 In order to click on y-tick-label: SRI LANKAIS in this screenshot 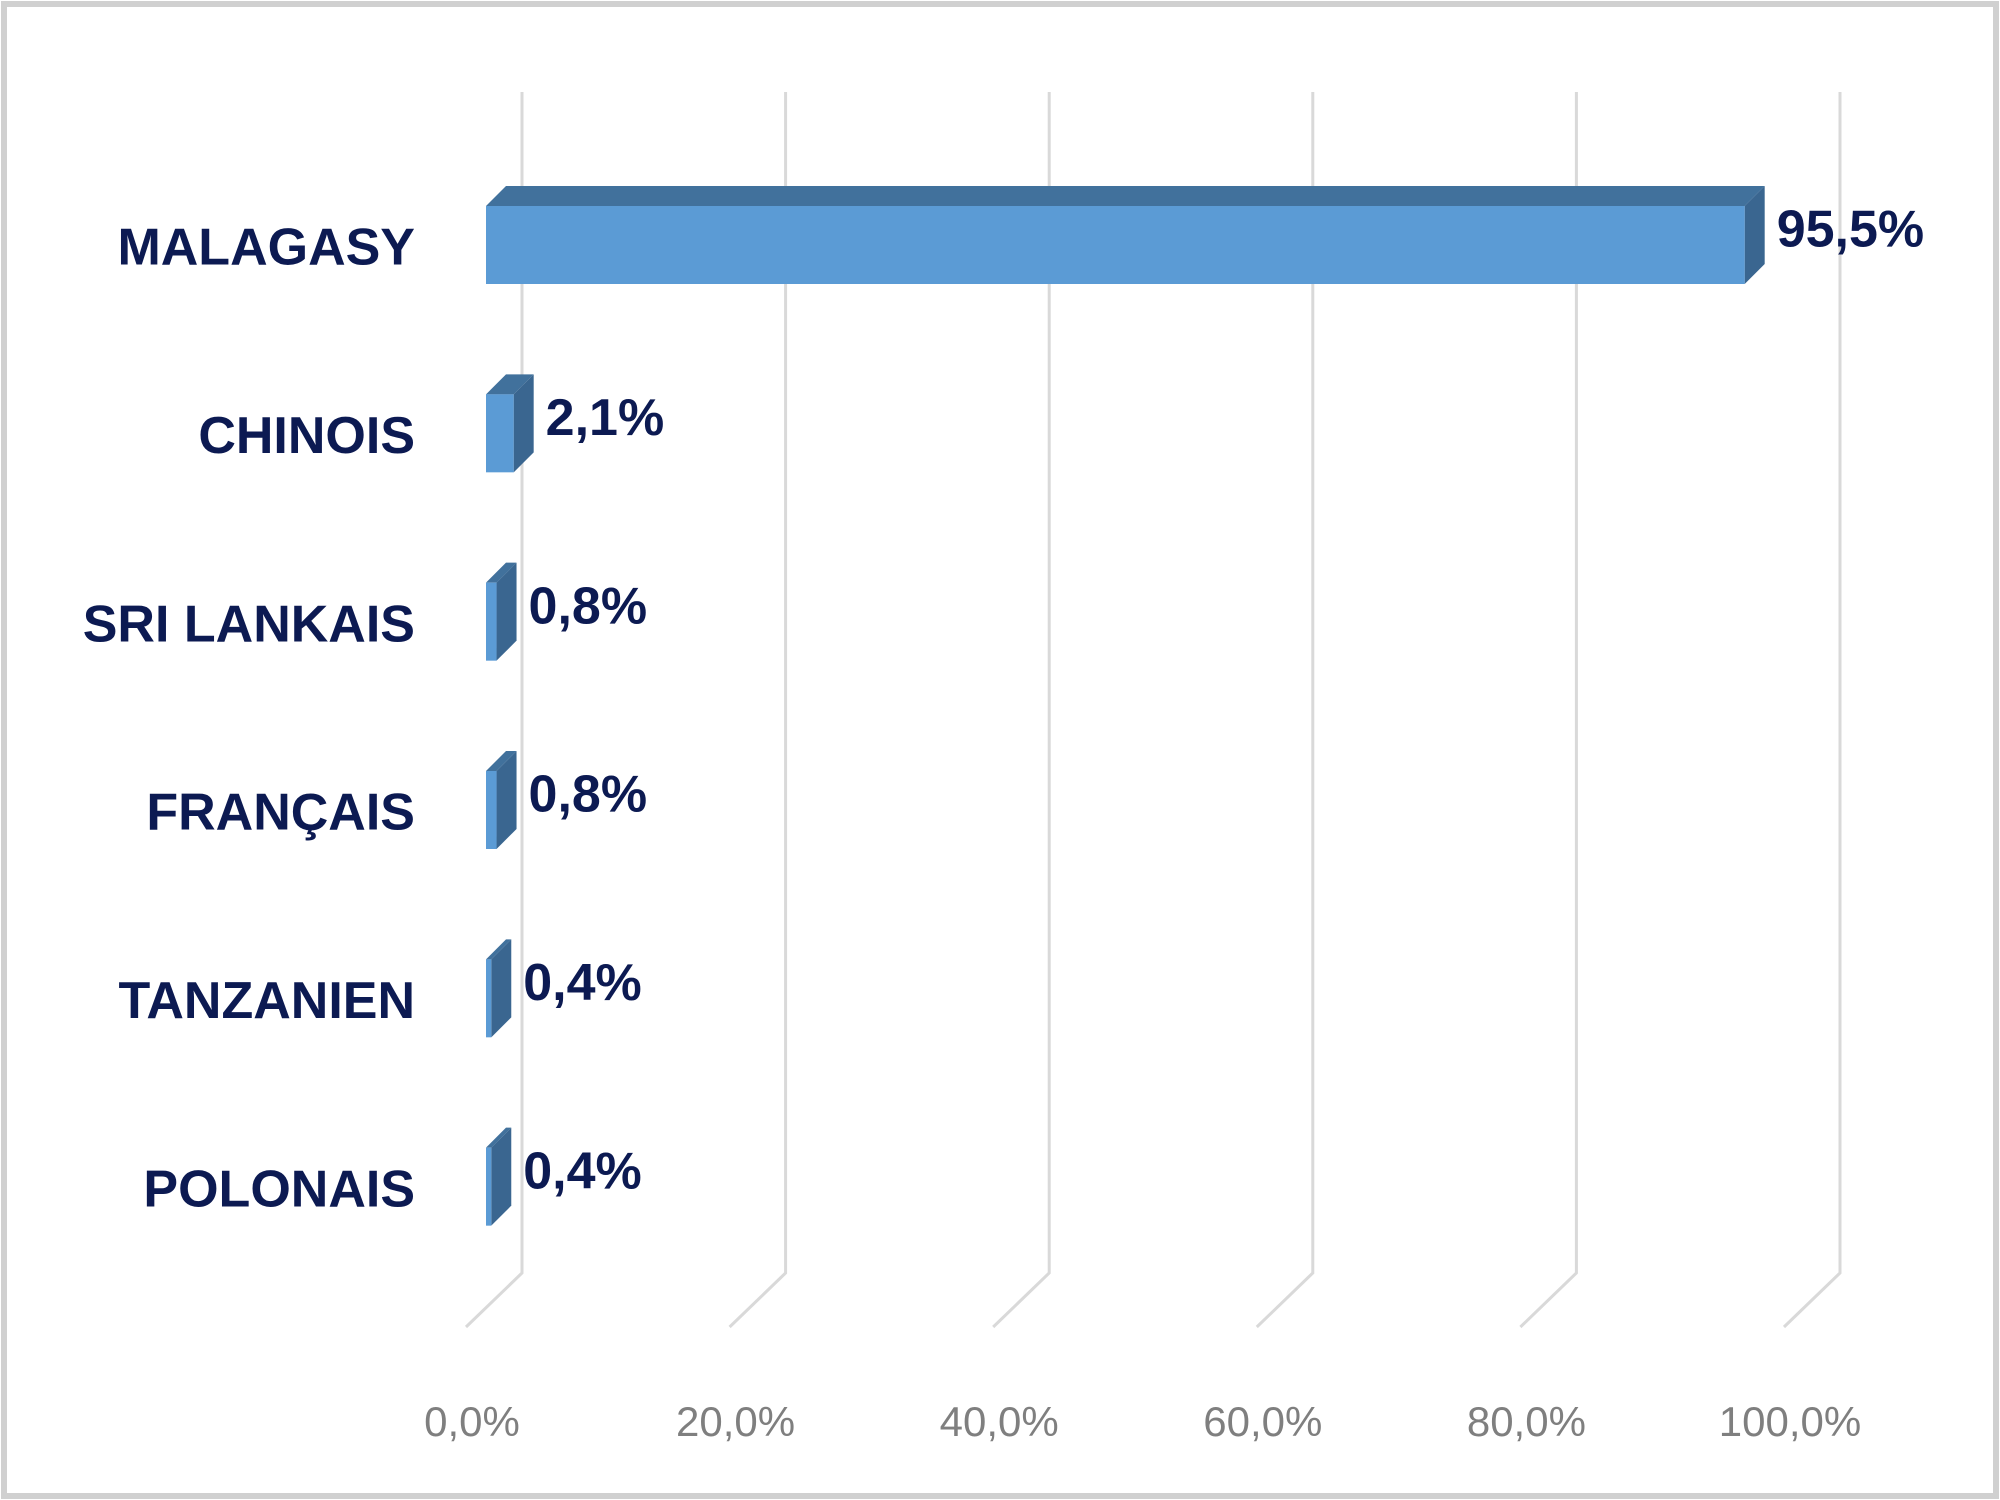, I will do `click(249, 624)`.